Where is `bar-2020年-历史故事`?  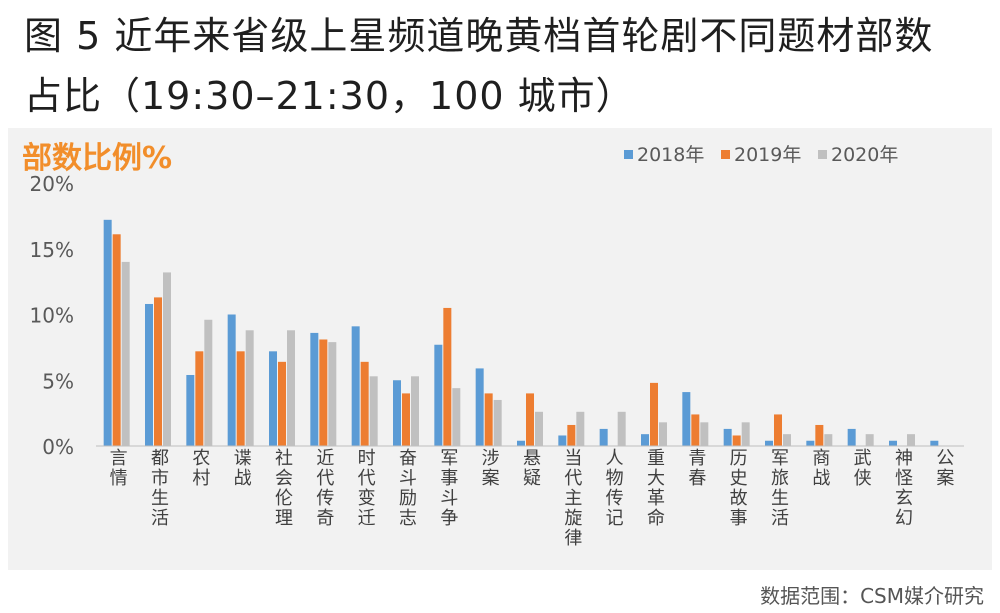
bar-2020年-历史故事 is located at coordinates (745, 434).